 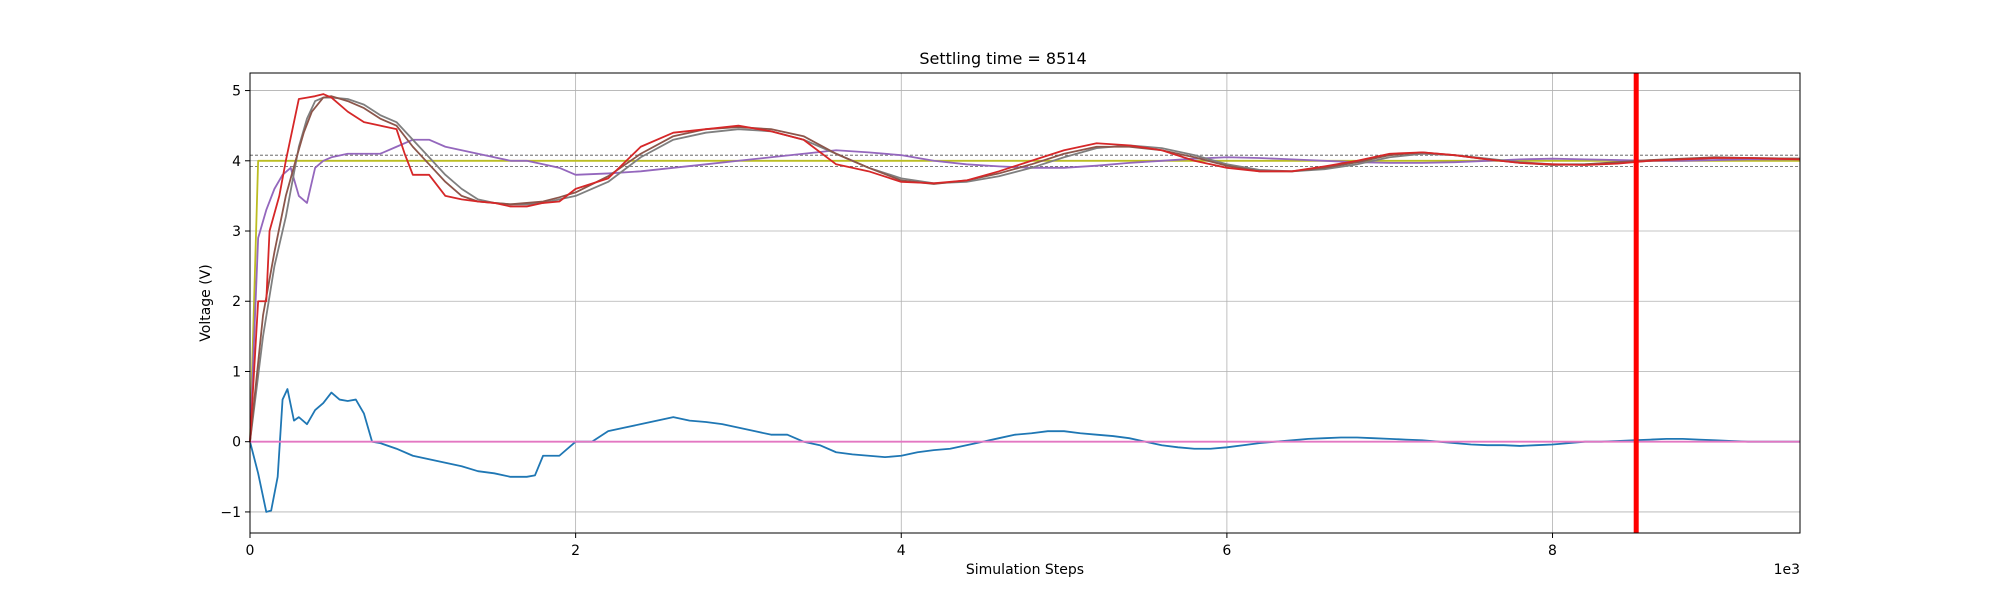 I want to click on y-tick-label: 1, so click(x=236, y=372).